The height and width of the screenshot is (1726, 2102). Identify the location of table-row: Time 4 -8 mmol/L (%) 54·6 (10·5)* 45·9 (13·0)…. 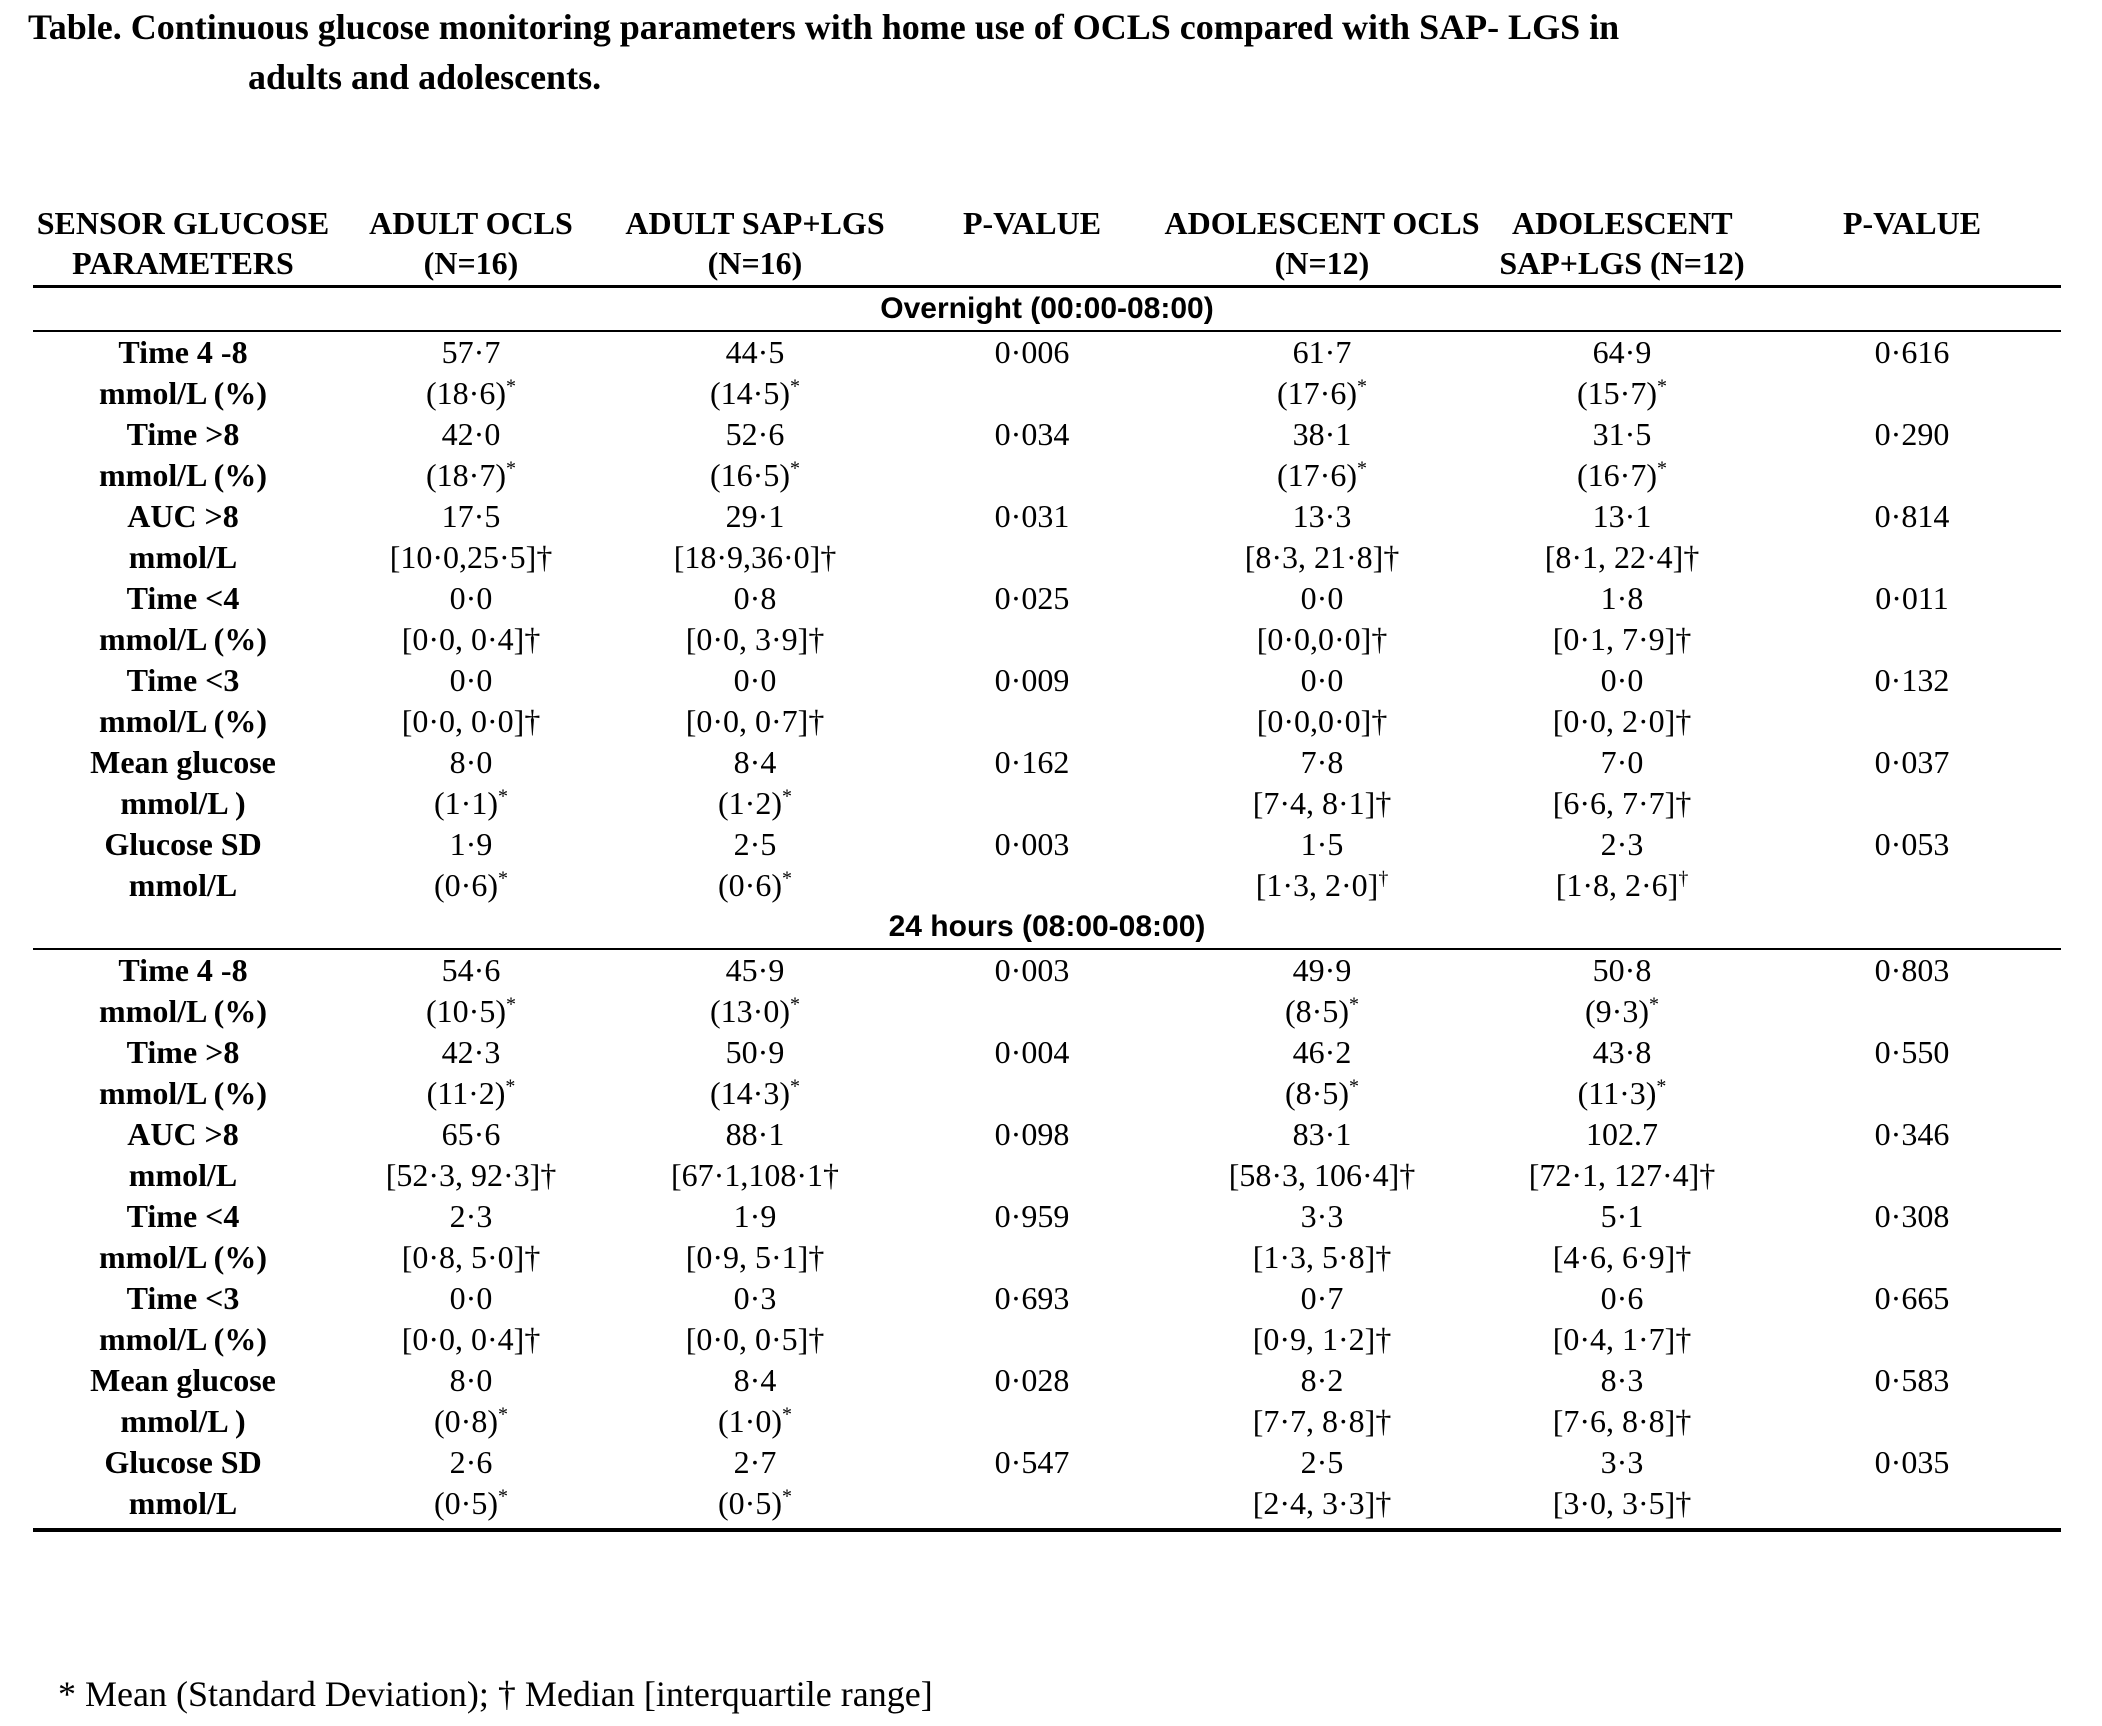
(1047, 990).